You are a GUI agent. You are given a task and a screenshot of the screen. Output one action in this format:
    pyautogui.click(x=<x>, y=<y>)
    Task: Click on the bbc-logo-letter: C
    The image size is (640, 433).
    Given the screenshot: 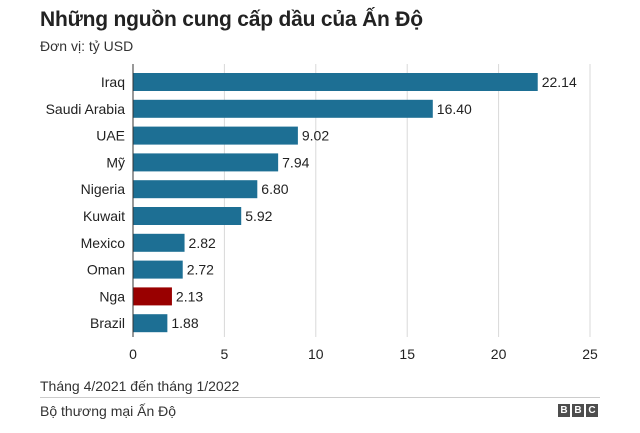 What is the action you would take?
    pyautogui.click(x=592, y=410)
    